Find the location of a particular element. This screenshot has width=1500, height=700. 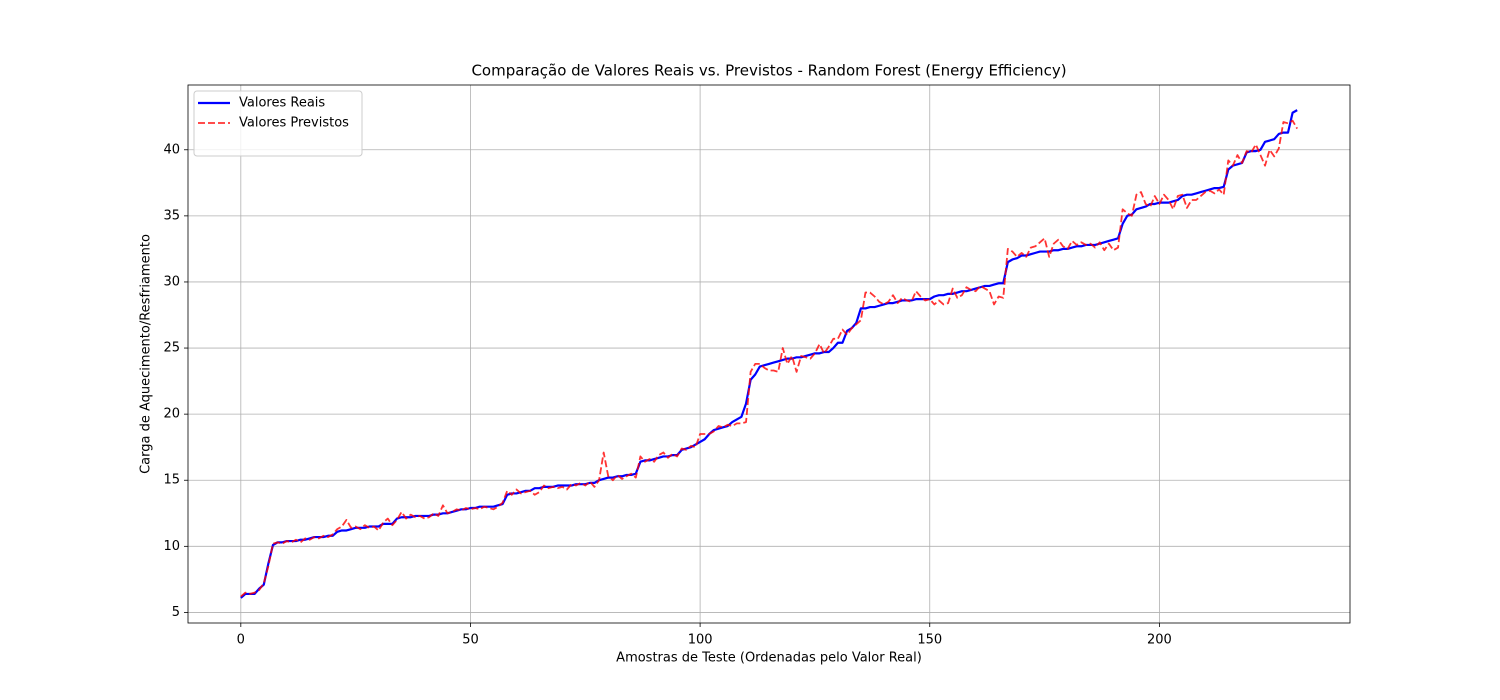

legend: Valores Reais Valores Previstos is located at coordinates (278, 123).